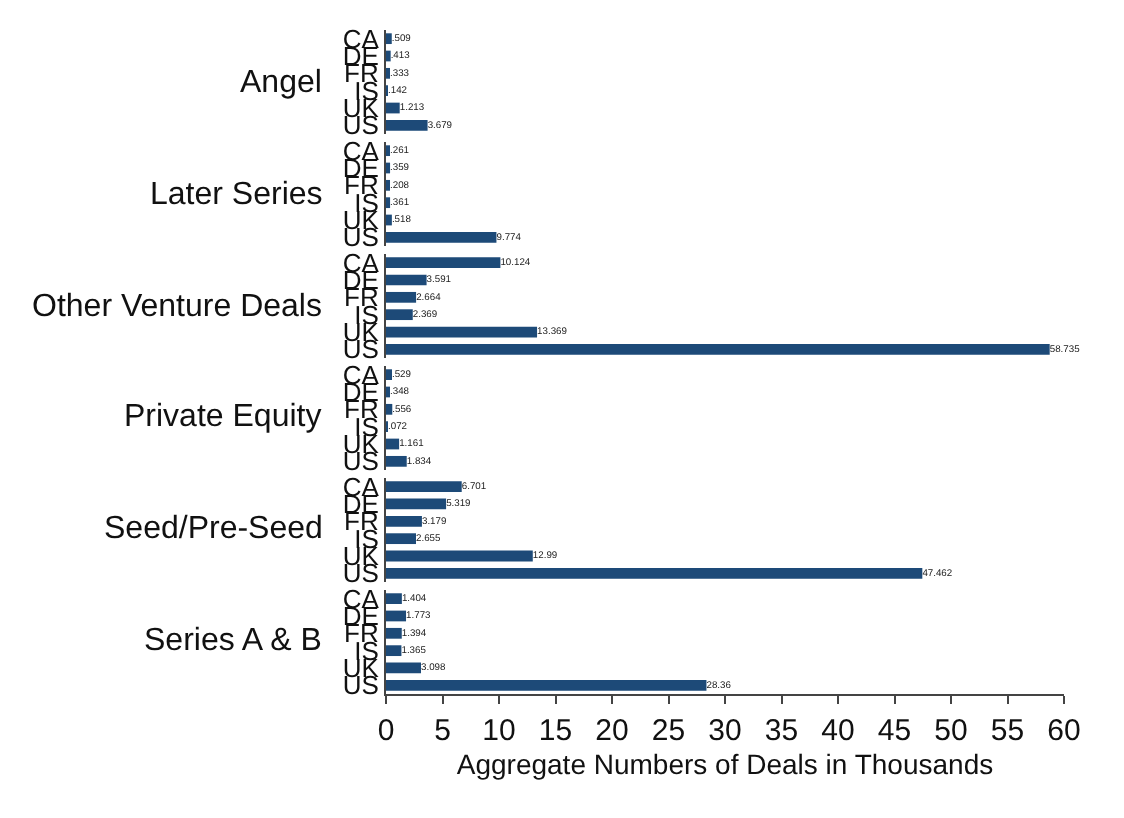  I want to click on x-tick-label: 40, so click(838, 731).